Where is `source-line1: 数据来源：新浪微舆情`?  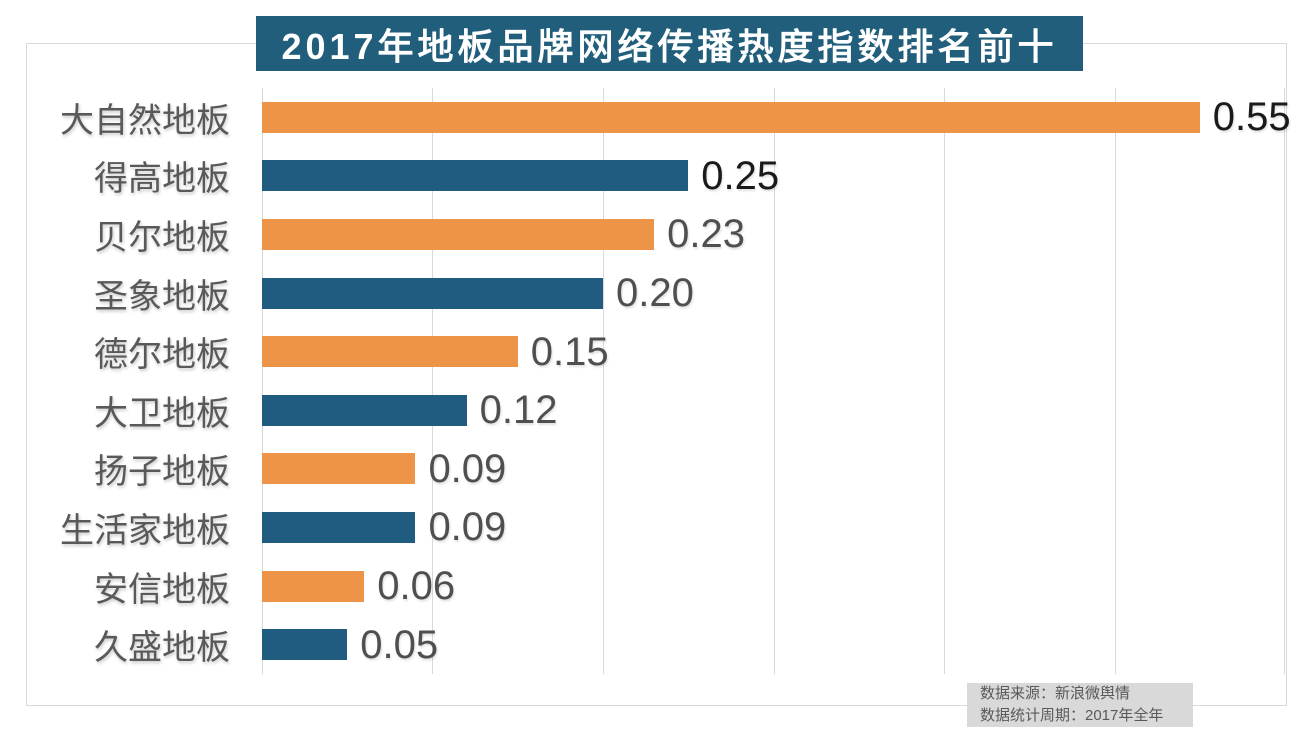 source-line1: 数据来源：新浪微舆情 is located at coordinates (1055, 693).